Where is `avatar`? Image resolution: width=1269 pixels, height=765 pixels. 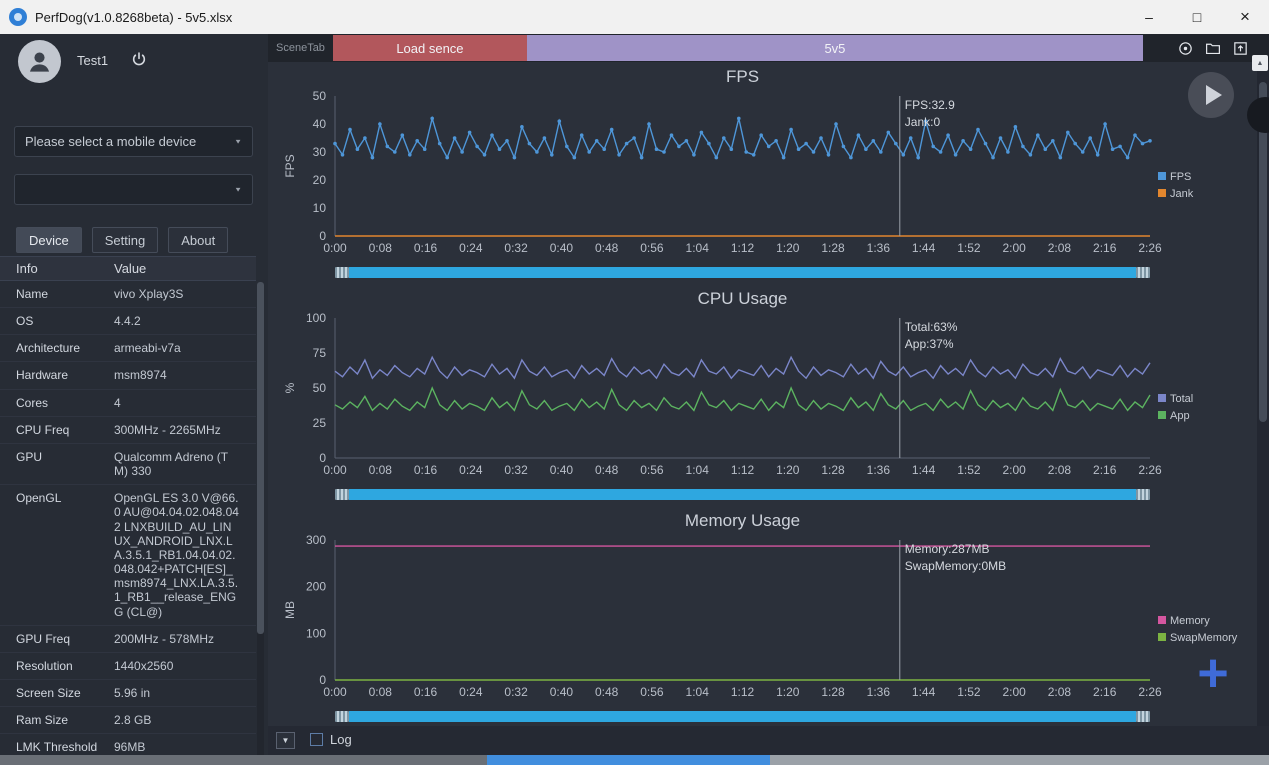
avatar is located at coordinates (39, 61).